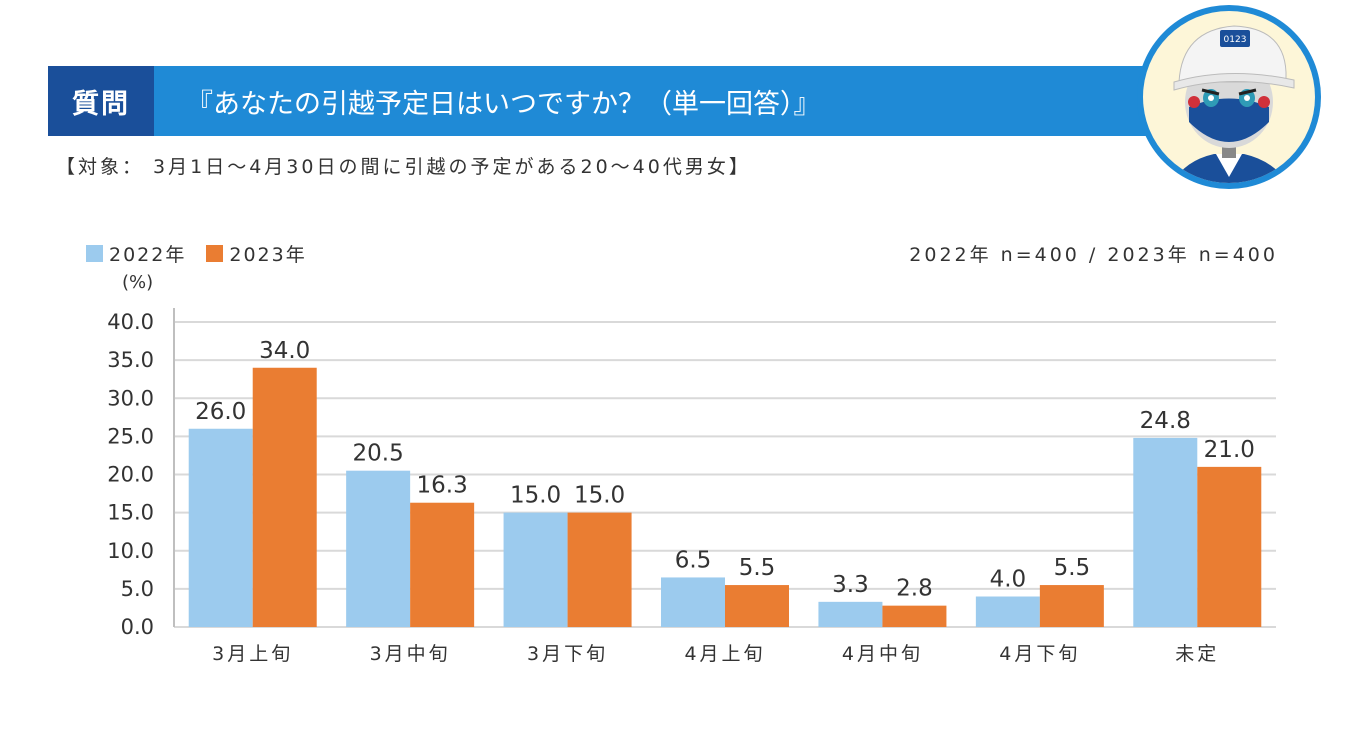 Image resolution: width=1352 pixels, height=732 pixels. I want to click on data-label-2022: 26.0, so click(220, 412).